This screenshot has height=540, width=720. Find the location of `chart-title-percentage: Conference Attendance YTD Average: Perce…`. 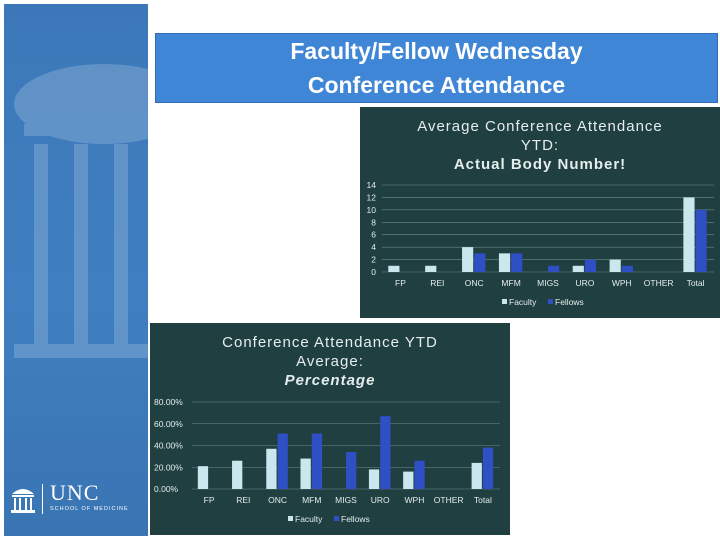

chart-title-percentage: Conference Attendance YTD Average: Perce… is located at coordinates (330, 361).